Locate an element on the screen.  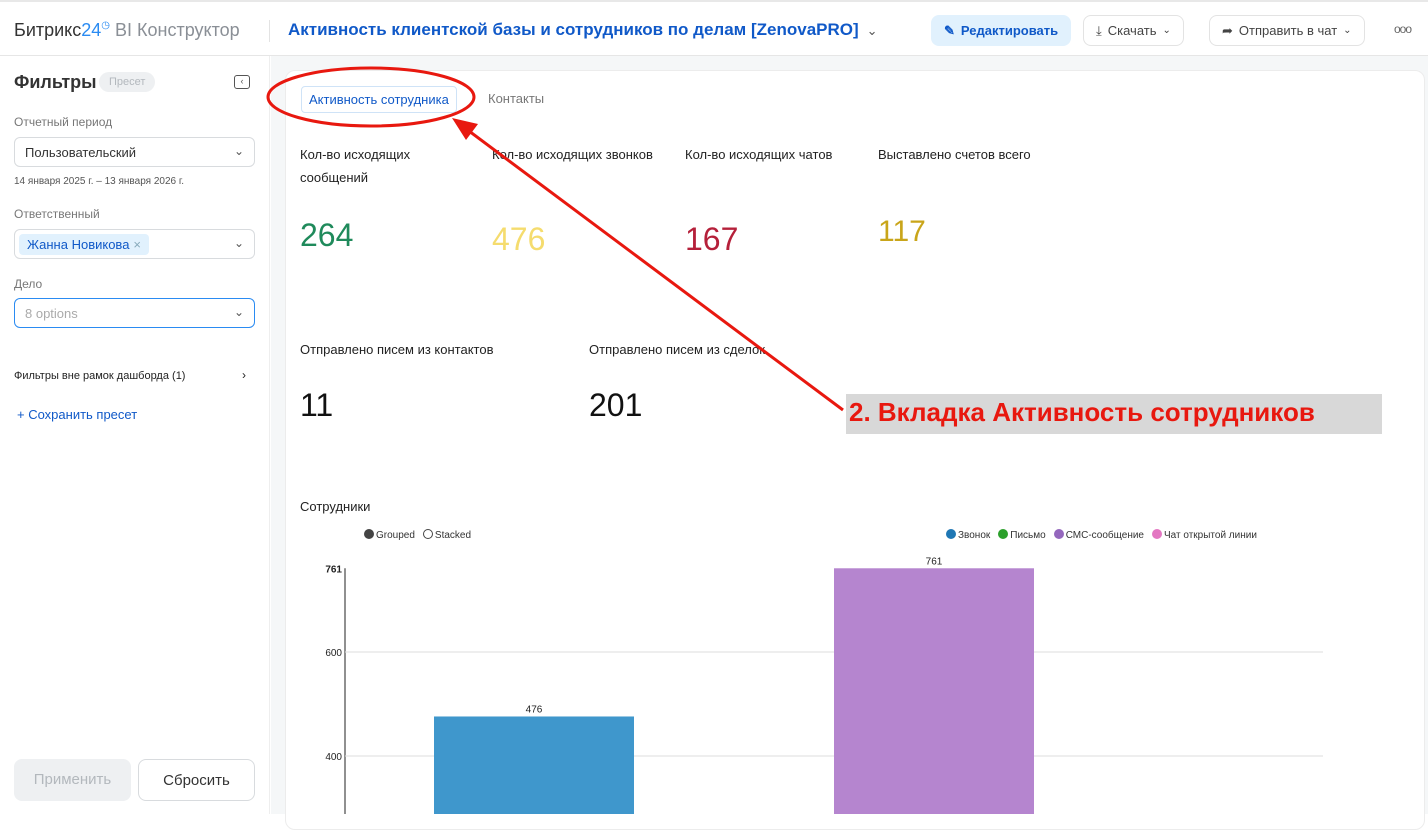
collapse-sidebar-icon: ‹ is located at coordinates (242, 82).